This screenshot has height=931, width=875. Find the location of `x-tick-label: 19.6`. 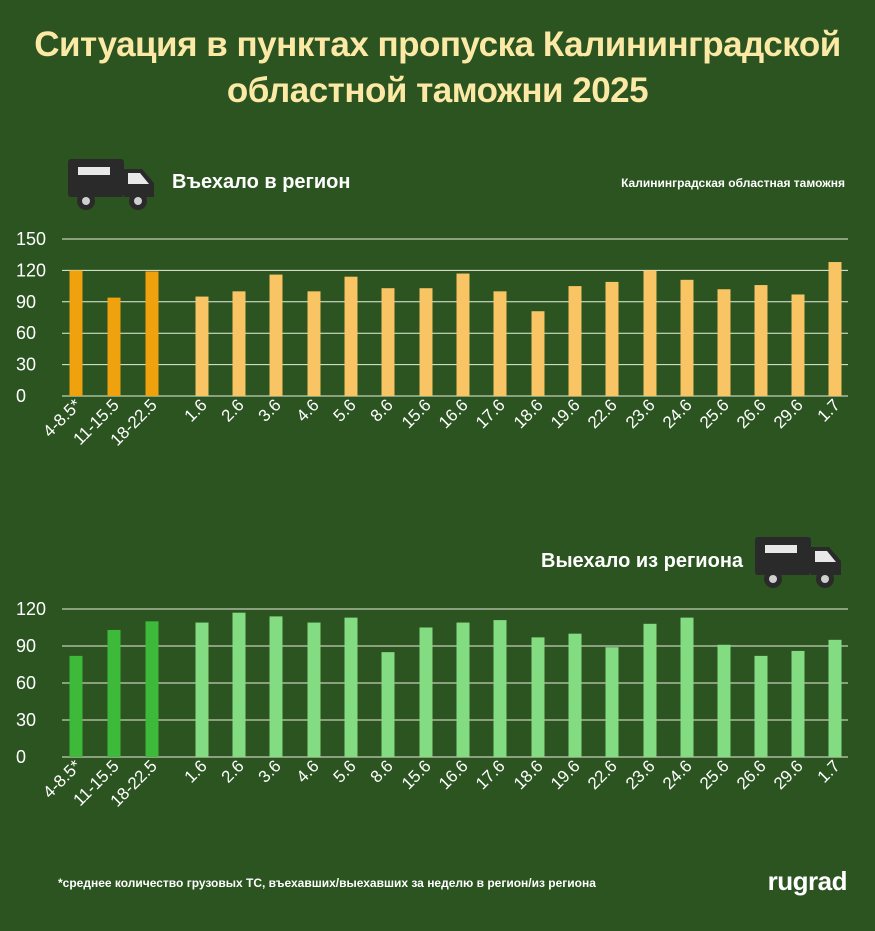

x-tick-label: 19.6 is located at coordinates (565, 774).